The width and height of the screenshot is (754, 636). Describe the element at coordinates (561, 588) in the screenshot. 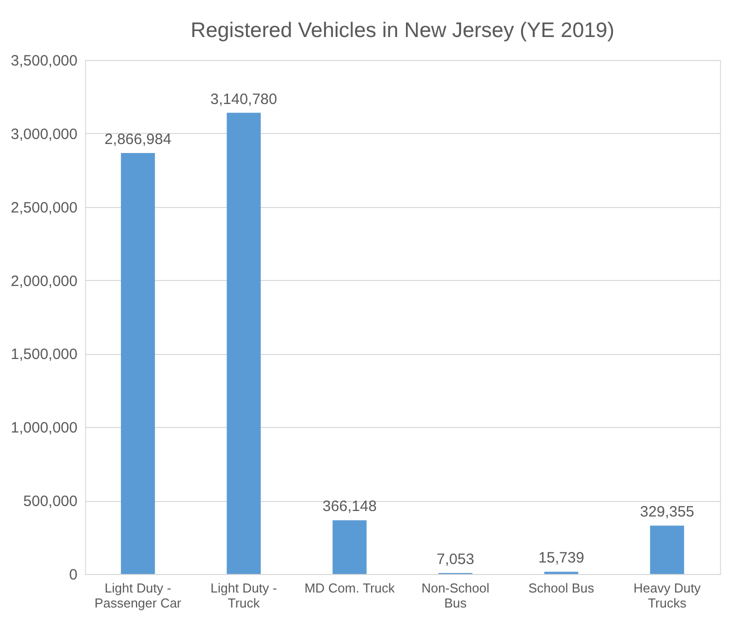

I see `x-tick-label: School Bus` at that location.